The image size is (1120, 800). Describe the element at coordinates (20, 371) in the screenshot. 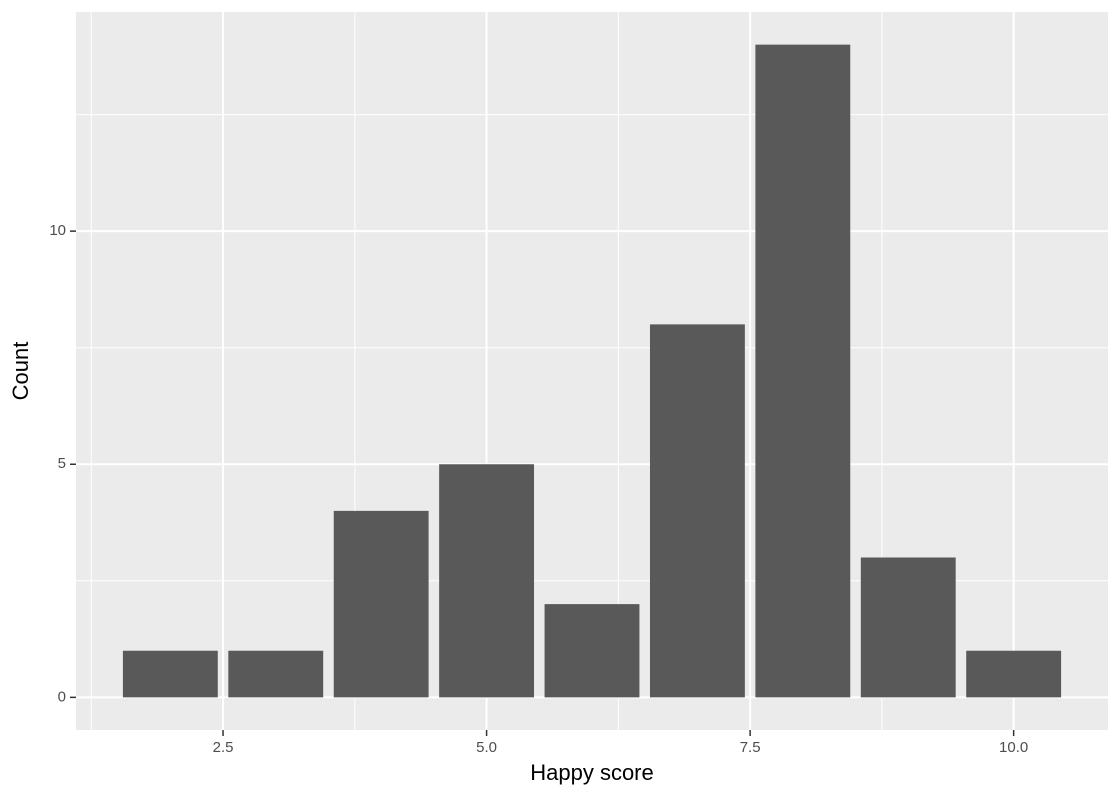

I see `y-axis-title: Count` at that location.